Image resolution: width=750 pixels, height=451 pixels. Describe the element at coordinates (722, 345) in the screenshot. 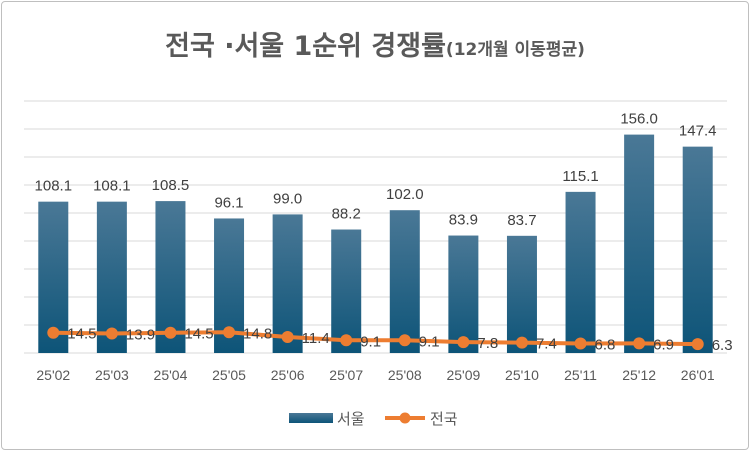

I see `line-label: 6.3` at that location.